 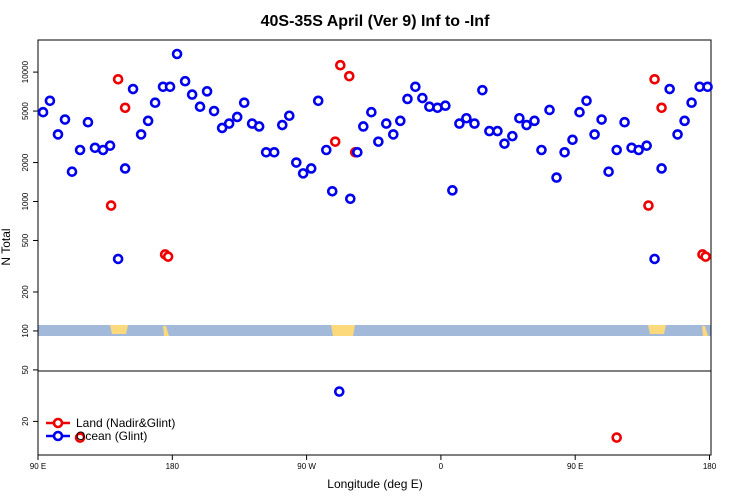 What do you see at coordinates (25, 71) in the screenshot?
I see `y-tick-label: 10000` at bounding box center [25, 71].